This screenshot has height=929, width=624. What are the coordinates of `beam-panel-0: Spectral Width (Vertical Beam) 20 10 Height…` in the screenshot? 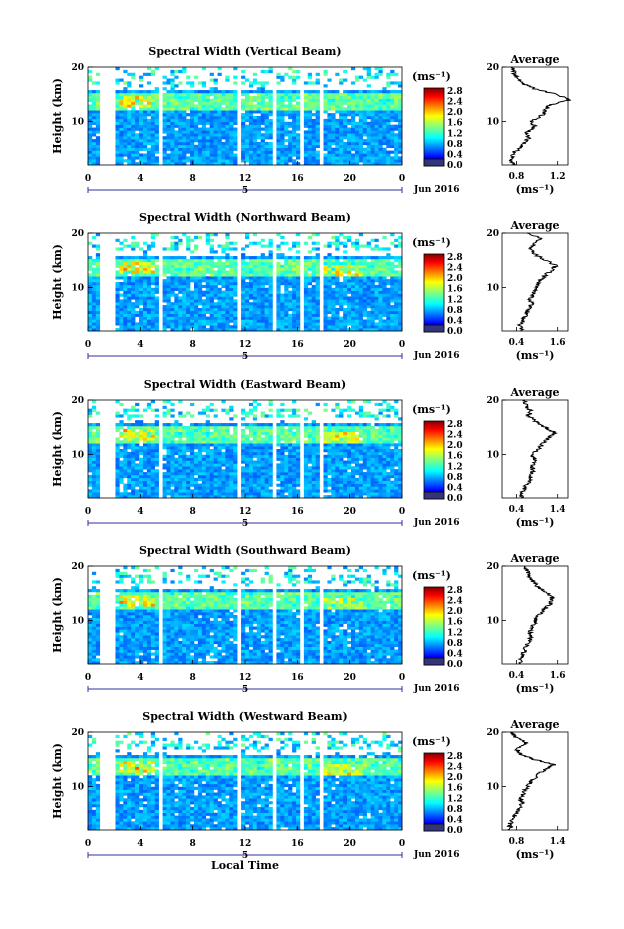 It's located at (311, 120).